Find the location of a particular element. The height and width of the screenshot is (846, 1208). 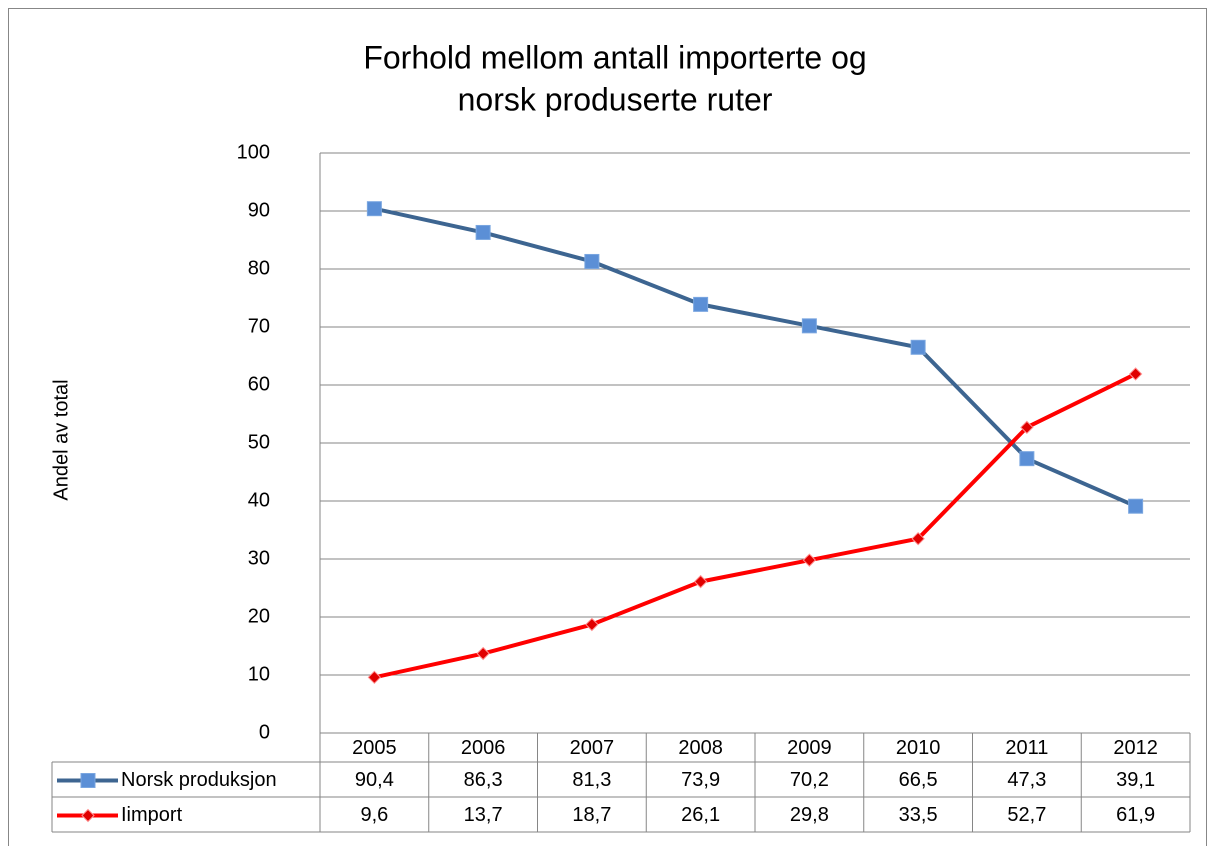

table-value: 26,1 is located at coordinates (700, 815).